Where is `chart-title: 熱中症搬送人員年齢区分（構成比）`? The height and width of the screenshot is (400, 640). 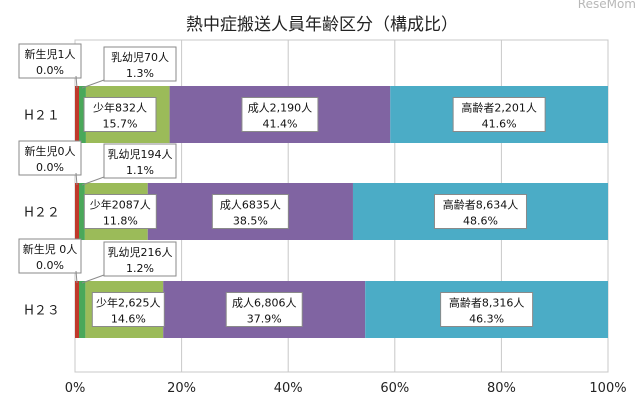
chart-title: 熱中症搬送人員年齢区分（構成比） is located at coordinates (322, 25).